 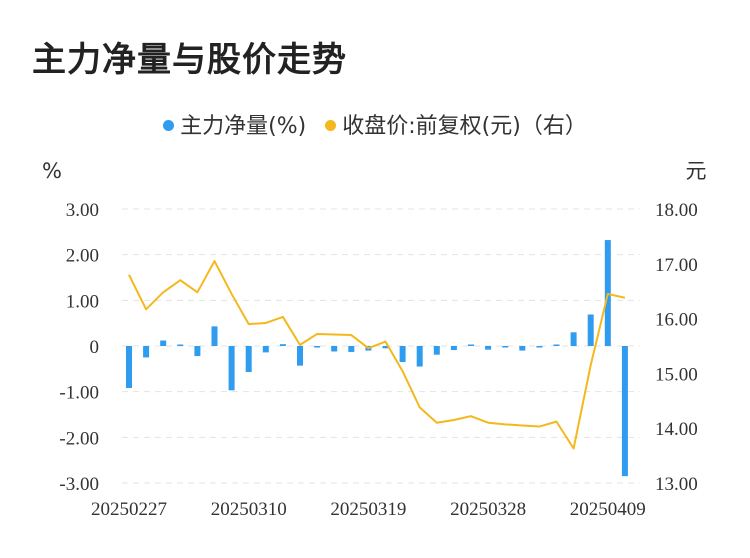 What do you see at coordinates (608, 509) in the screenshot?
I see `x-tick-label: 20250409` at bounding box center [608, 509].